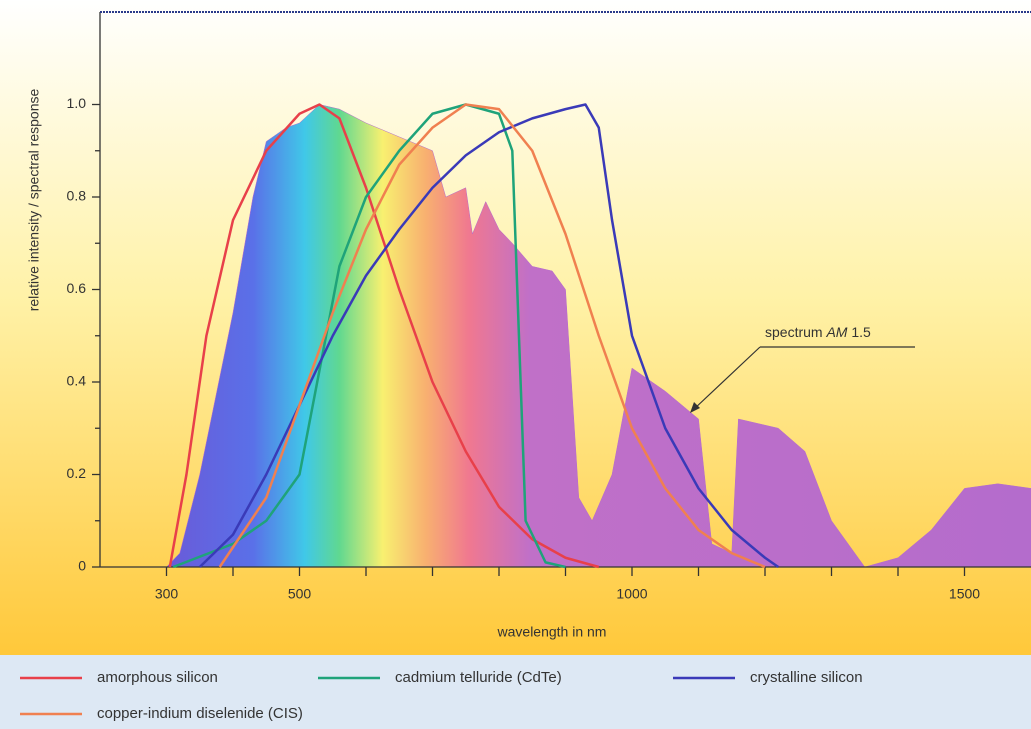 The image size is (1031, 729). I want to click on legend-label: cadmium telluride (CdTe), so click(478, 677).